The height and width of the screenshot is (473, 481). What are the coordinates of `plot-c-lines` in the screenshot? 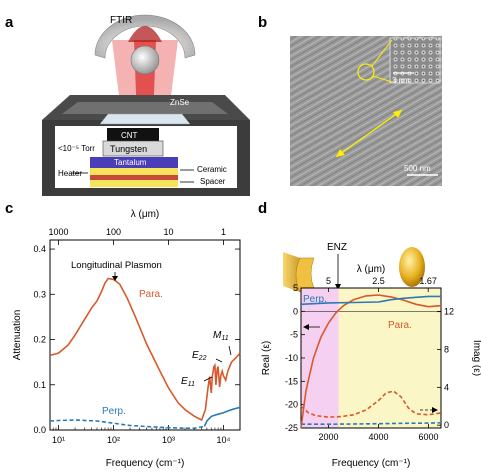 It's located at (145, 353).